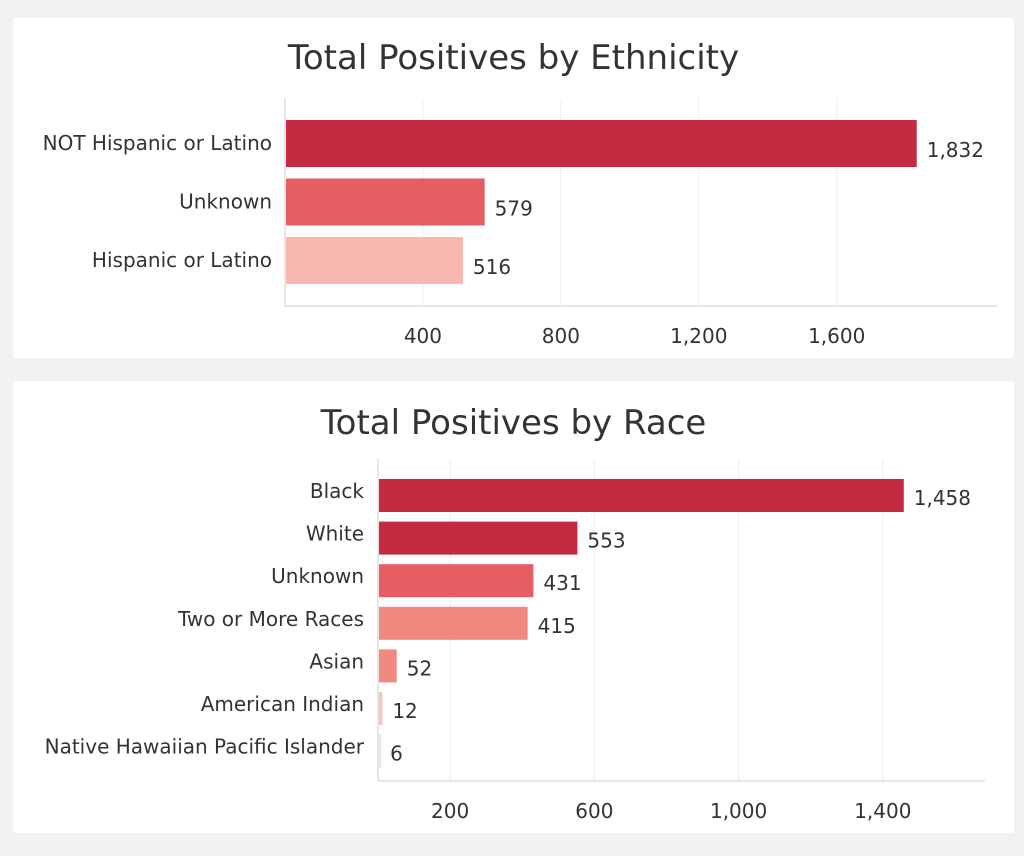 Image resolution: width=1024 pixels, height=856 pixels. What do you see at coordinates (562, 583) in the screenshot?
I see `value-label: 431` at bounding box center [562, 583].